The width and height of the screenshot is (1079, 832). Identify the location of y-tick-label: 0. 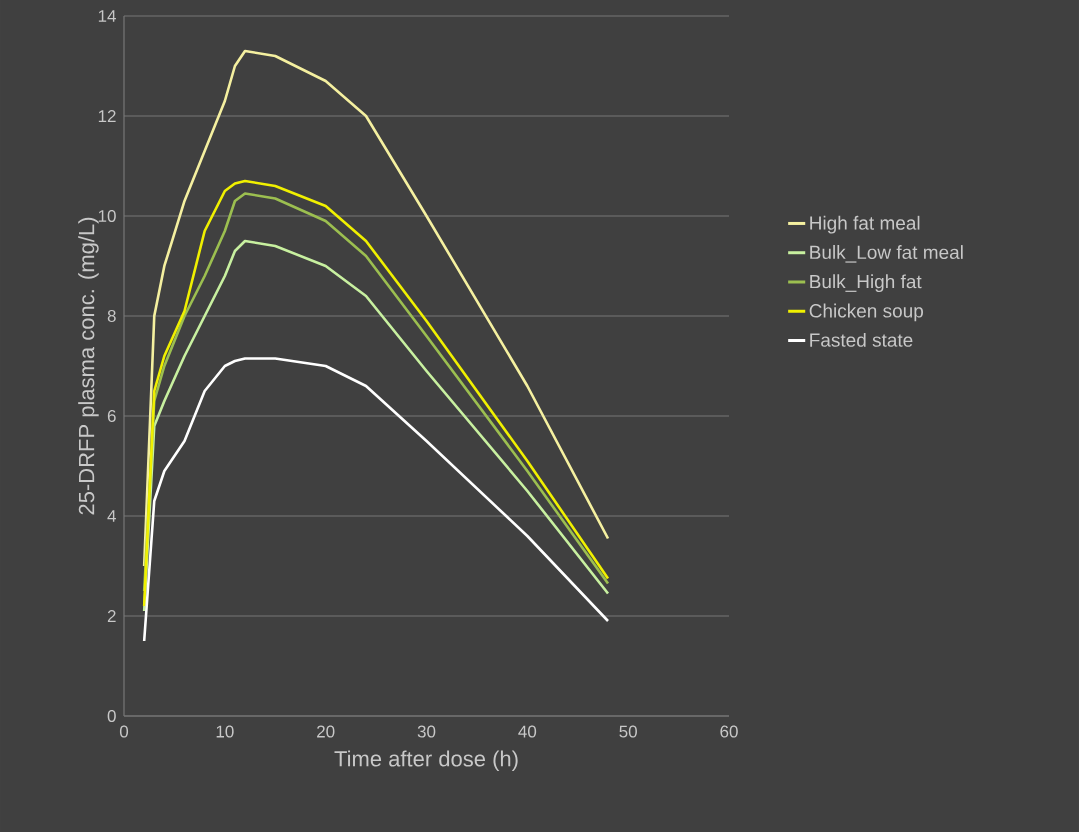
(111, 716).